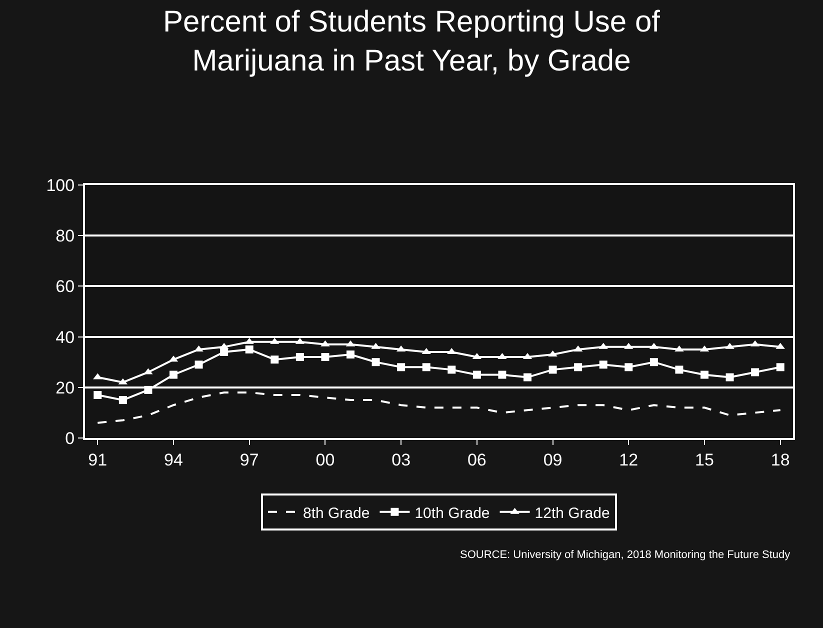 Image resolution: width=823 pixels, height=628 pixels. I want to click on chart-title: Percent of Students Reporting Use of Marijuana in Past Year, by Grade, so click(412, 41).